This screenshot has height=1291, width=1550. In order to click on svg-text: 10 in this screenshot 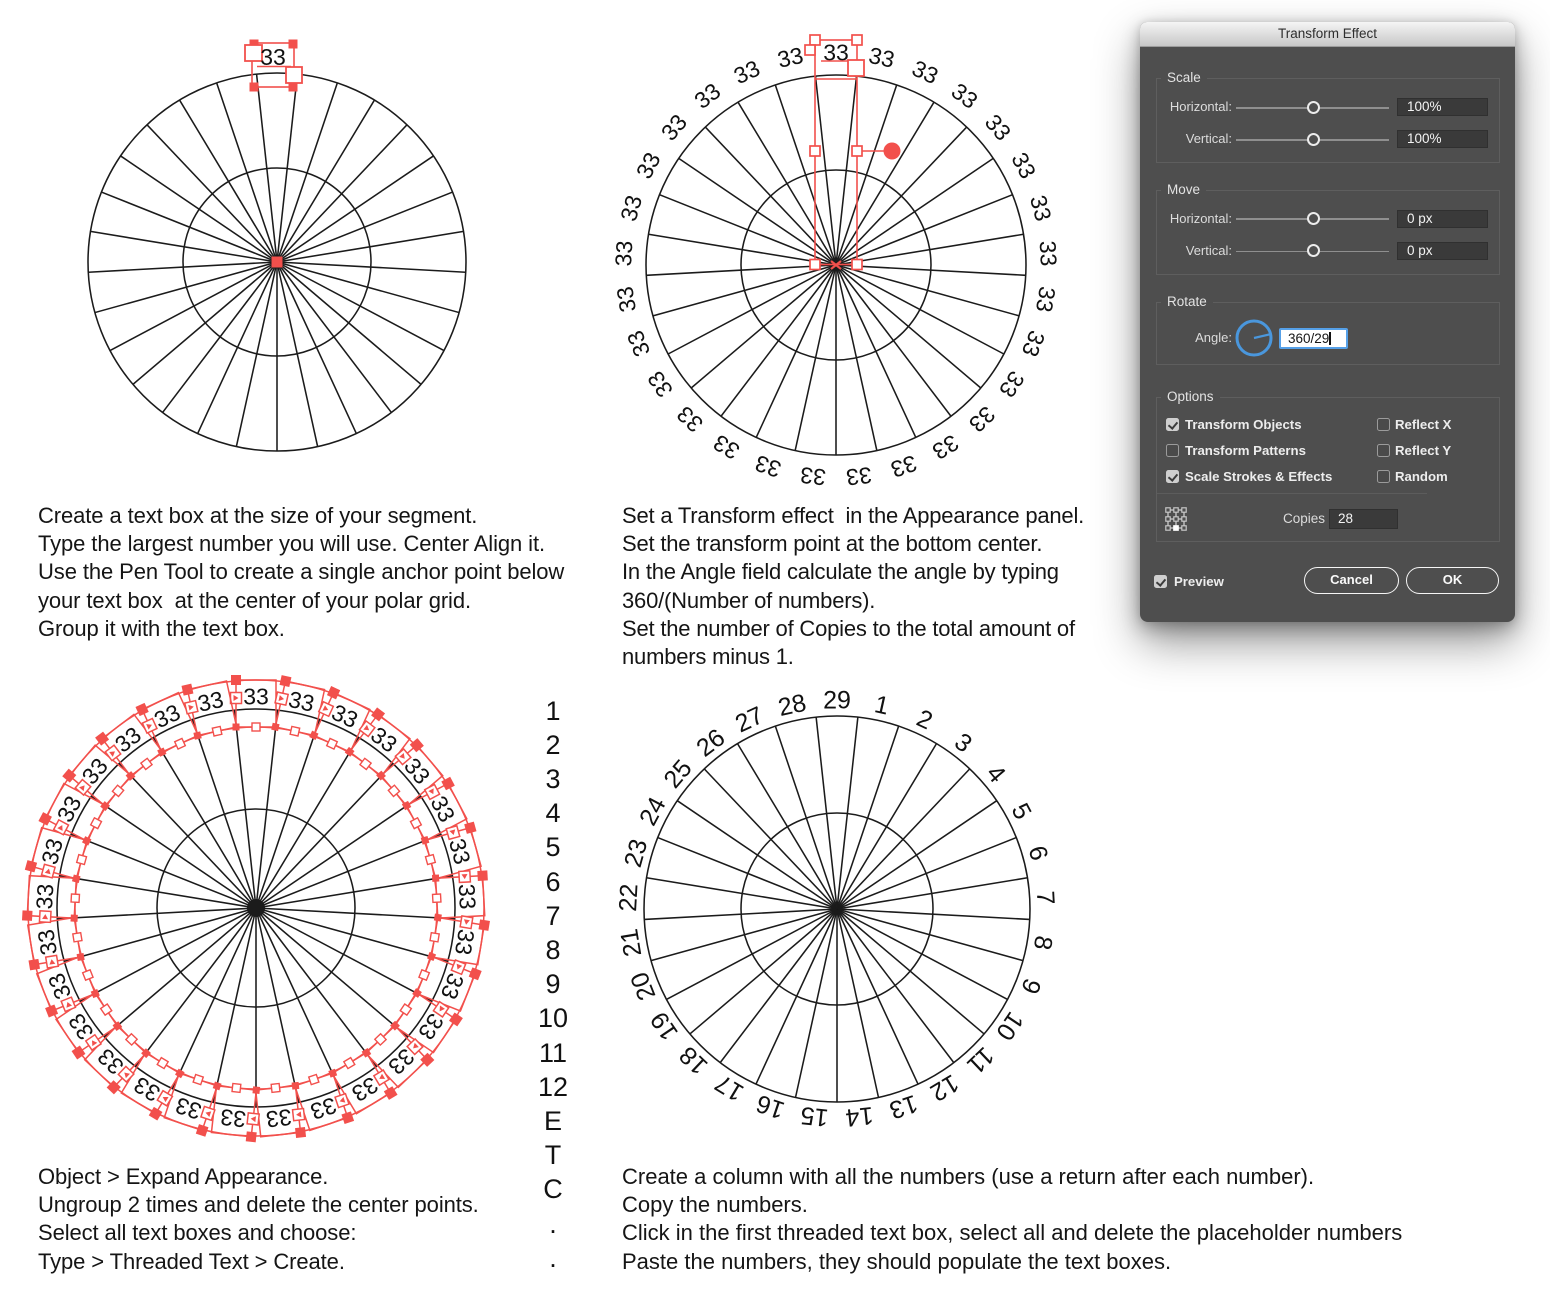, I will do `click(1009, 1026)`.